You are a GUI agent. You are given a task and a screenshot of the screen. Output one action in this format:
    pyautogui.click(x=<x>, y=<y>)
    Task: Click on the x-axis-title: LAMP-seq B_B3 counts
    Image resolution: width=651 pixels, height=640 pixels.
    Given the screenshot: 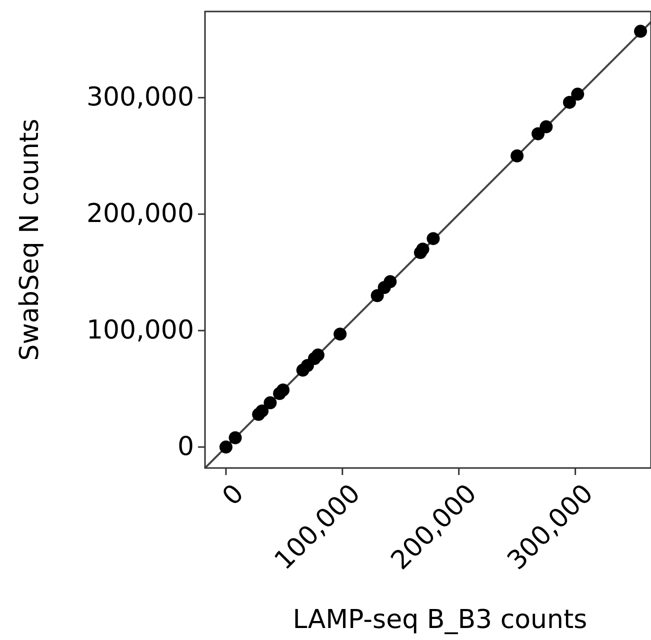 What is the action you would take?
    pyautogui.click(x=440, y=620)
    